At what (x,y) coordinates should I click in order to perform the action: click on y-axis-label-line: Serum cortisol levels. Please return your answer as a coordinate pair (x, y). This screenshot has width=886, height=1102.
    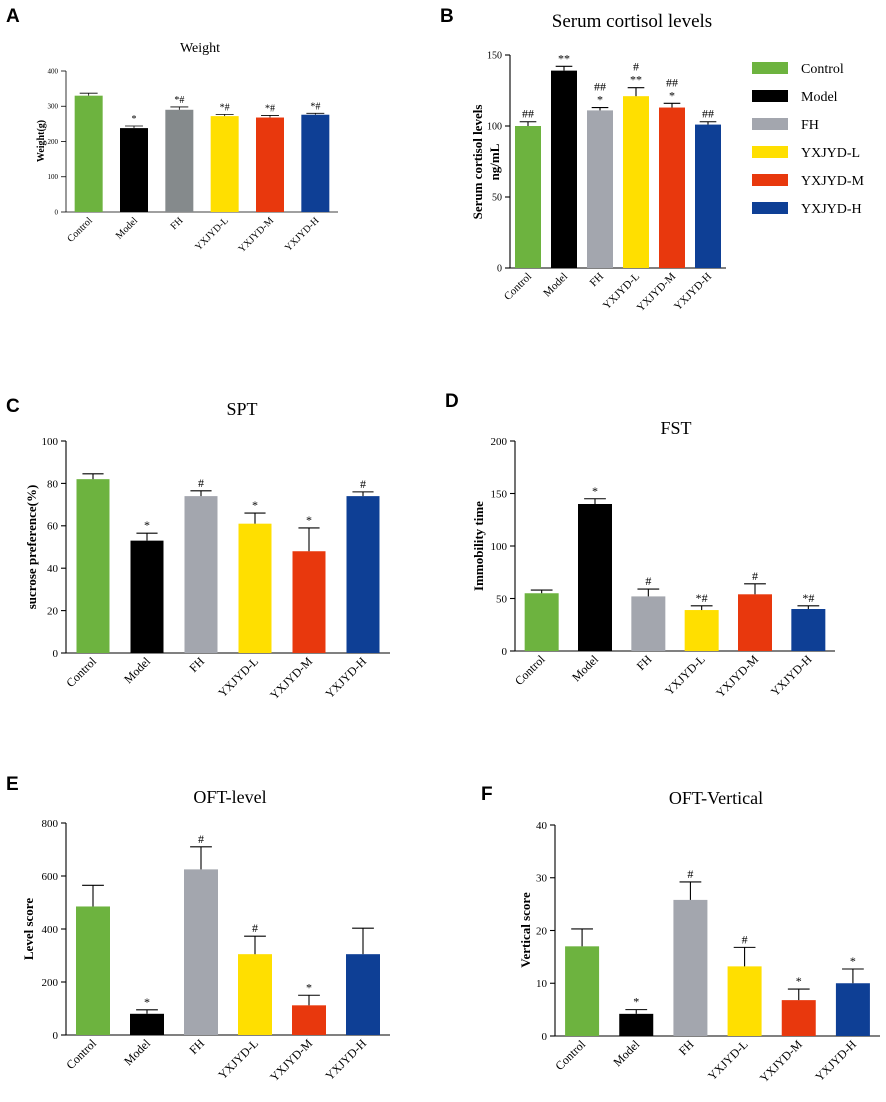
    Looking at the image, I should click on (477, 162).